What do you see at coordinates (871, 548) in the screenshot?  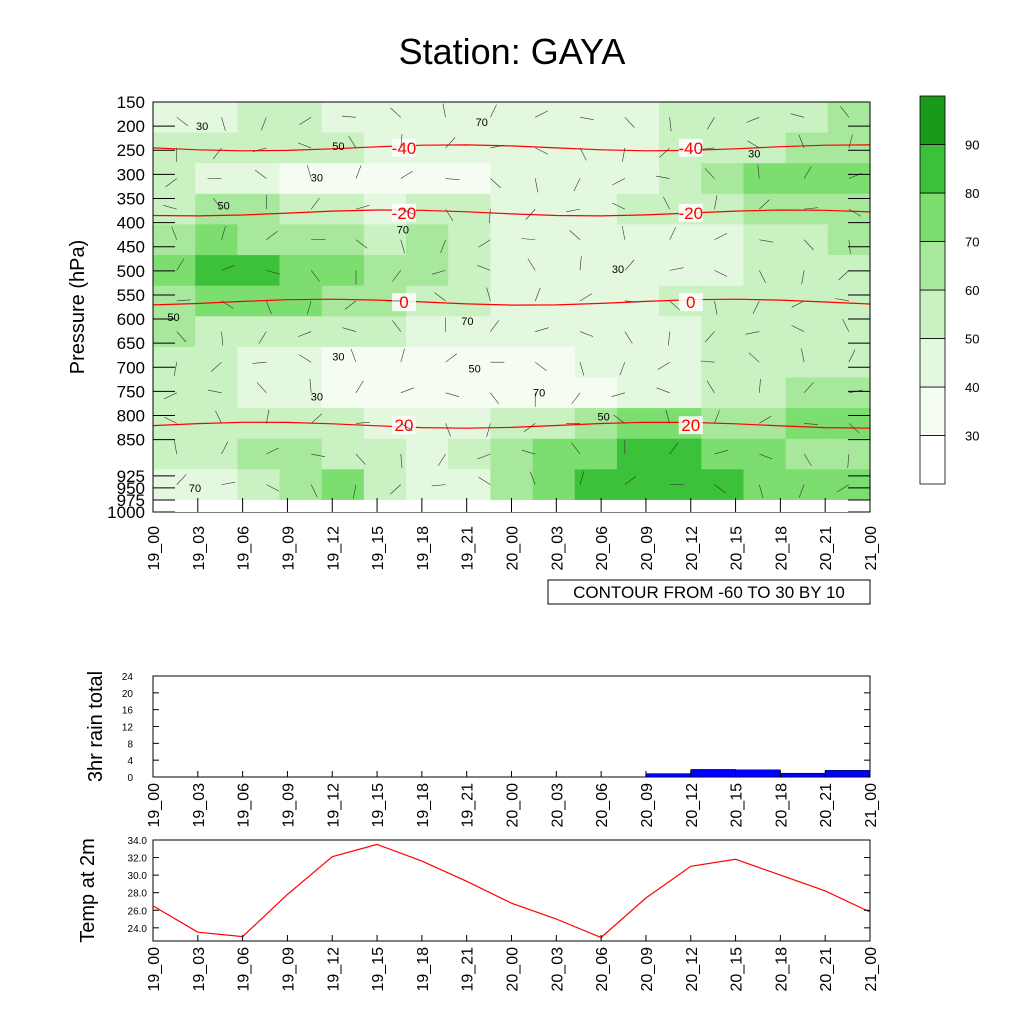 I see `x-tick-label: 21_00` at bounding box center [871, 548].